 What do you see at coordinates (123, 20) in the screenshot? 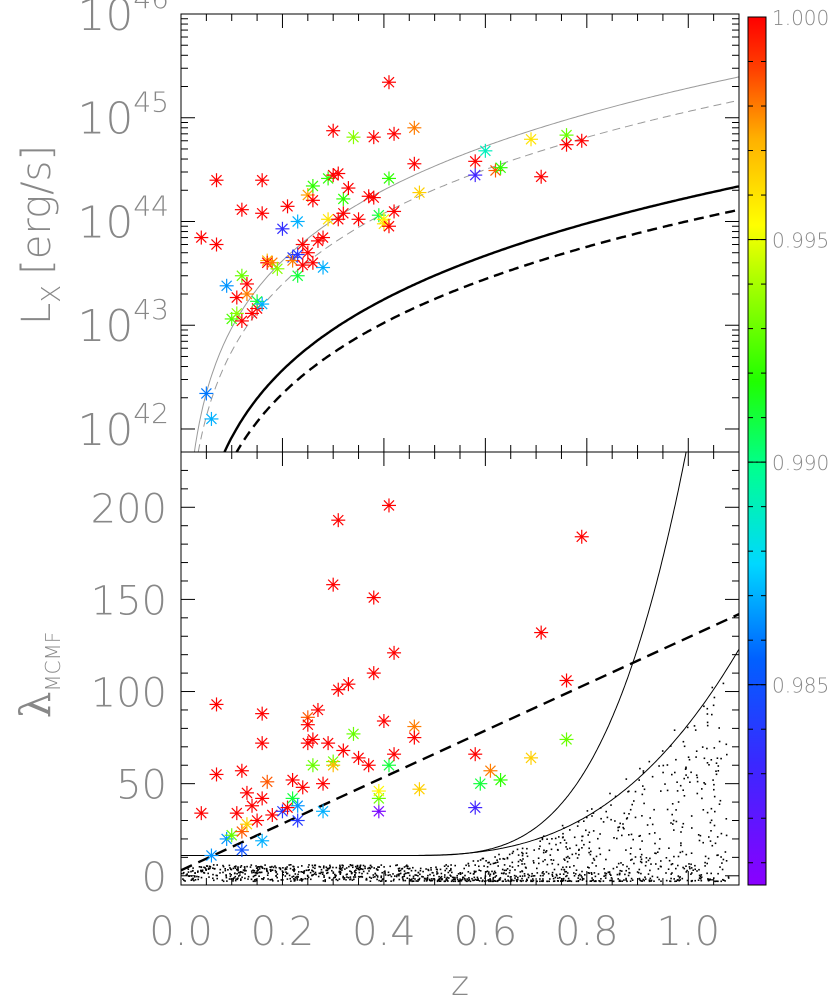
I see `top-y-tick-label: 1046` at bounding box center [123, 20].